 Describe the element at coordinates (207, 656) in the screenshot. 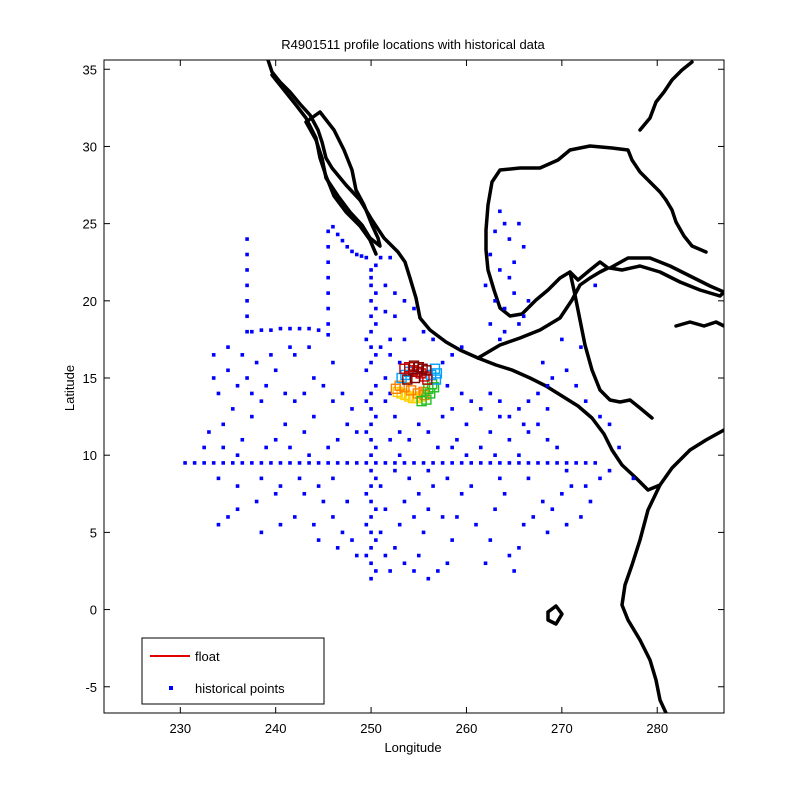

I see `legend-float-label: float` at that location.